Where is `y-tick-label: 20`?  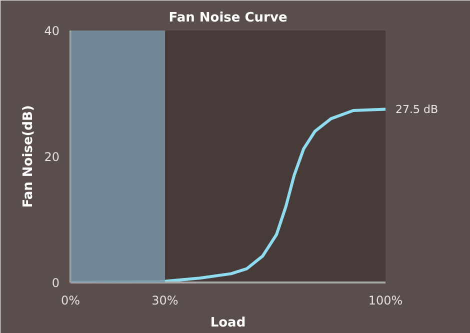 y-tick-label: 20 is located at coordinates (52, 157).